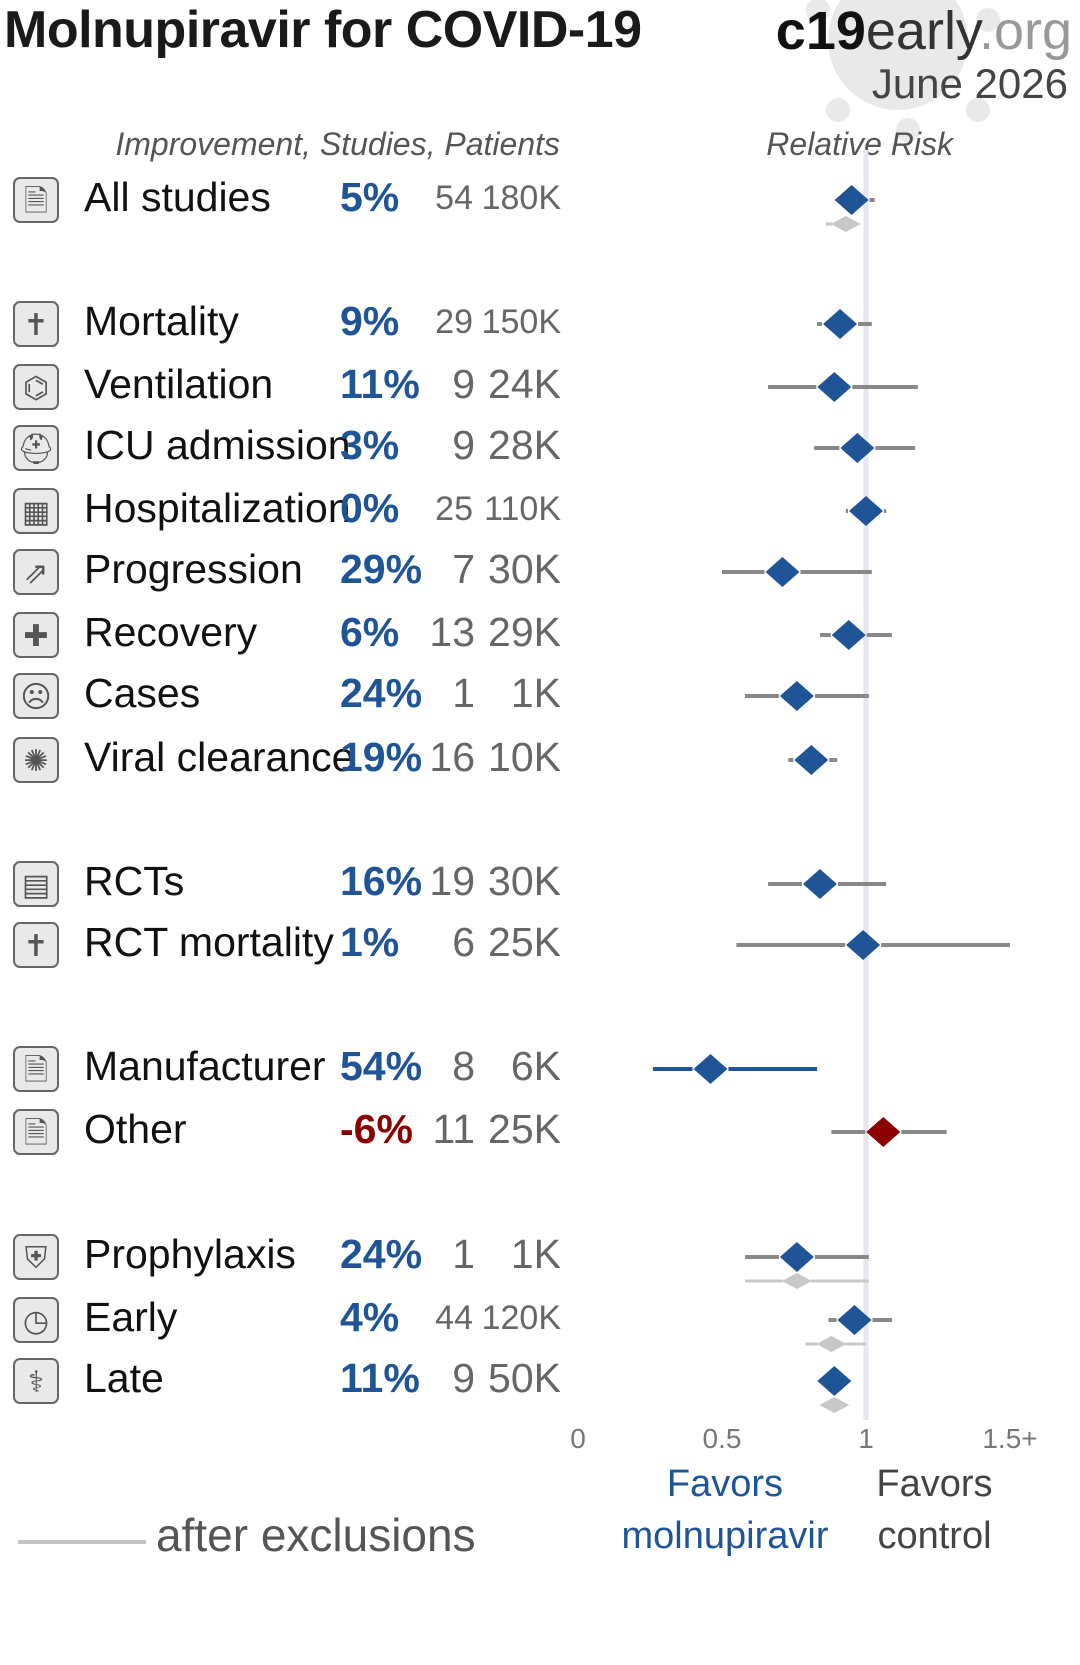 This screenshot has height=1665, width=1080. I want to click on x-tick-label: 1, so click(866, 1438).